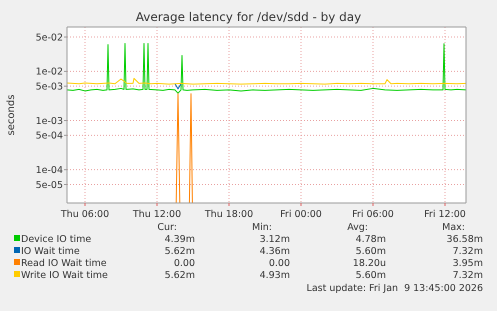 The image size is (497, 311). Describe the element at coordinates (167, 227) in the screenshot. I see `text: Cur:` at that location.